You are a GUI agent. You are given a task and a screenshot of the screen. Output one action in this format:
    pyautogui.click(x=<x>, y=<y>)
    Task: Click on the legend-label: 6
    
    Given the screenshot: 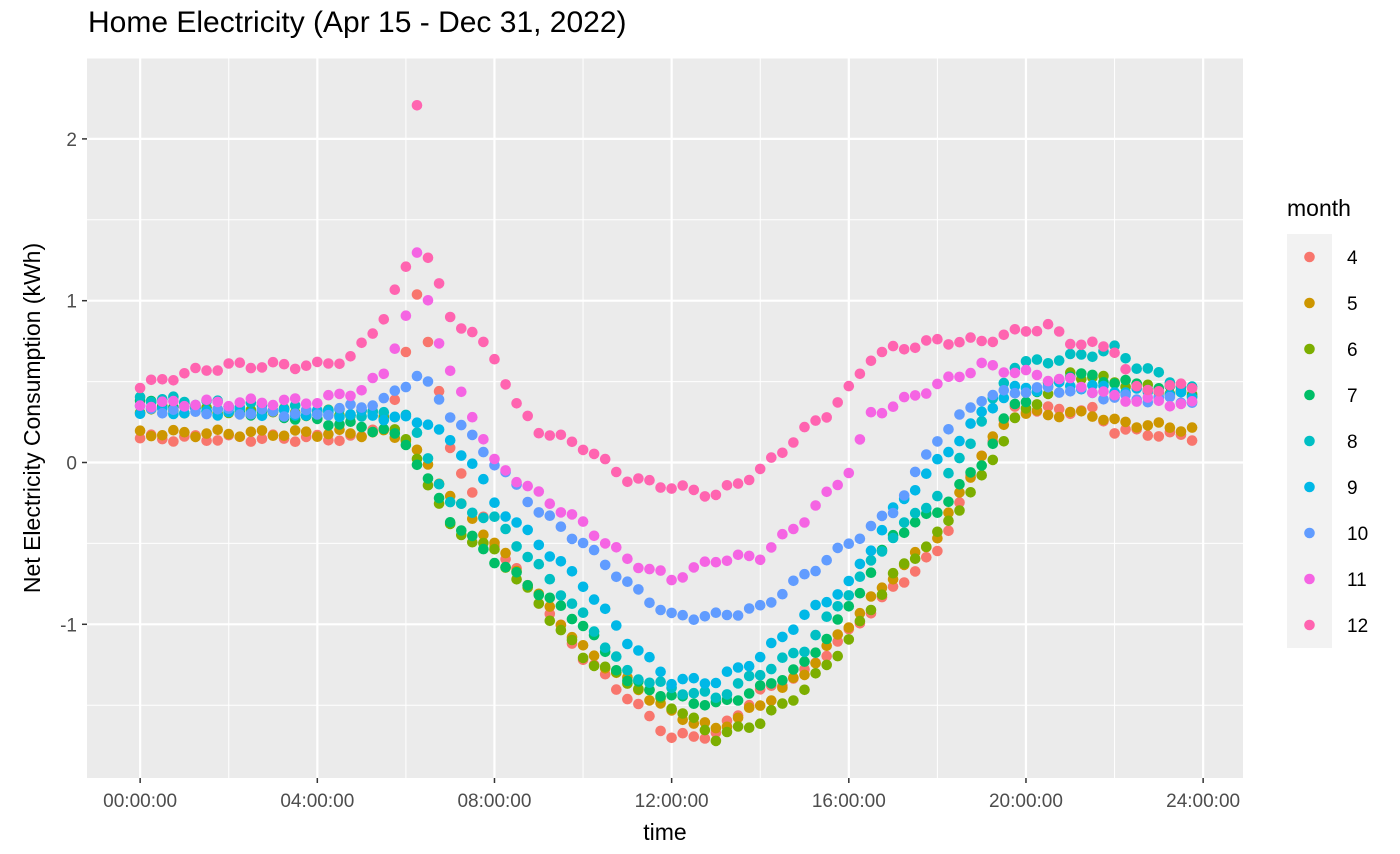 What is the action you would take?
    pyautogui.click(x=1352, y=350)
    